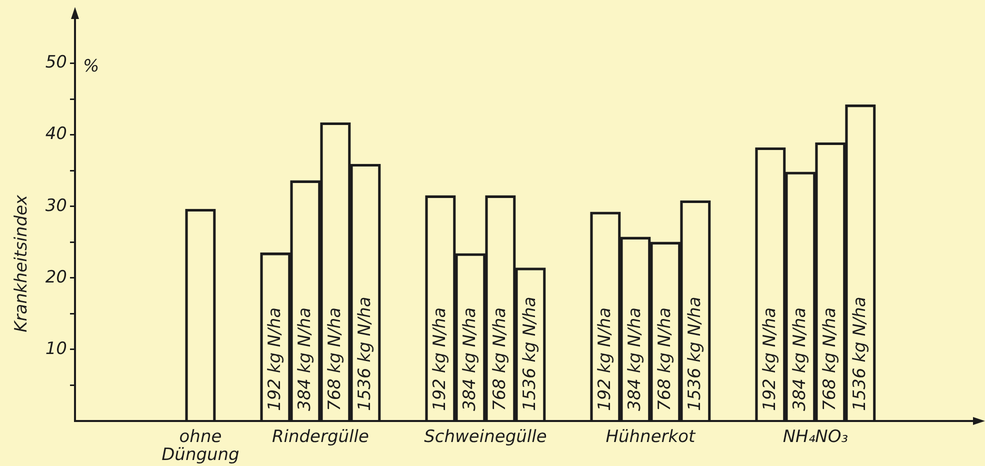 The image size is (985, 466). I want to click on series-label: 384 kg N/ha, so click(304, 359).